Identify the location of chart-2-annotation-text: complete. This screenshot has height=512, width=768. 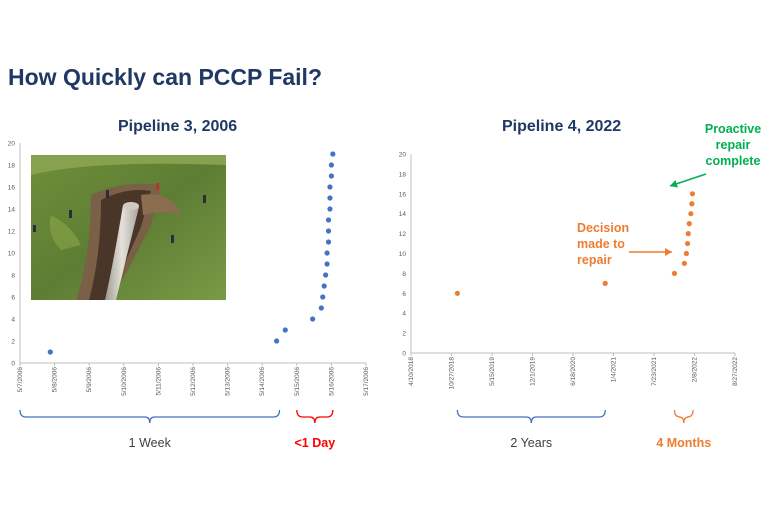
(733, 161).